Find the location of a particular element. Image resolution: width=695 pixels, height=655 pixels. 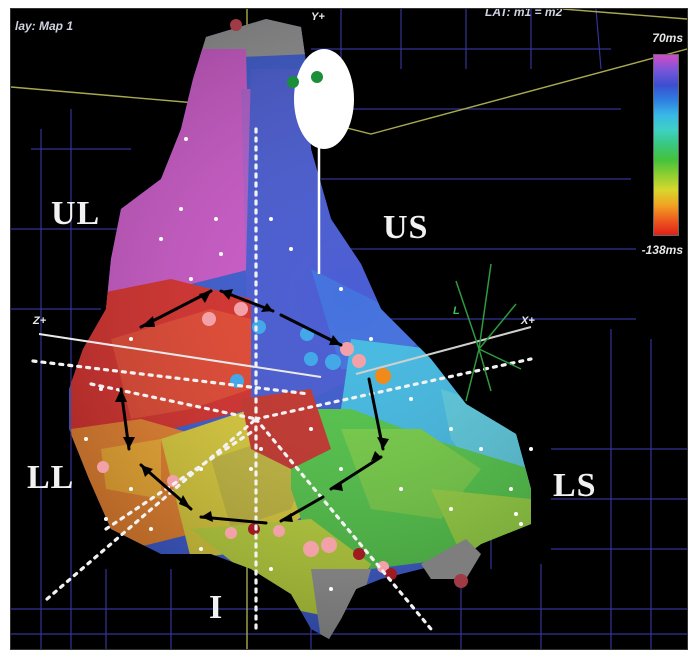

appendage-right is located at coordinates (451, 559).